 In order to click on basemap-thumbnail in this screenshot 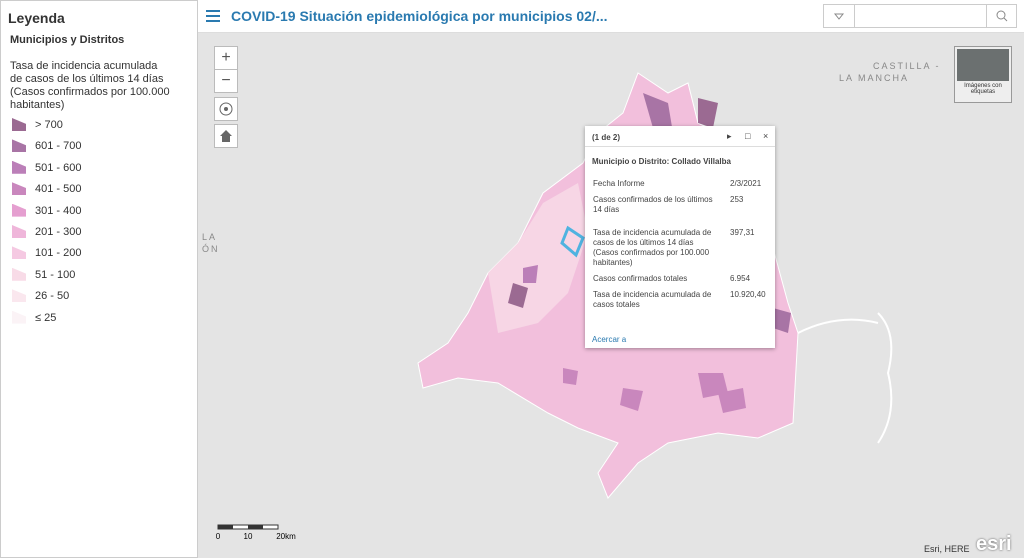, I will do `click(983, 65)`.